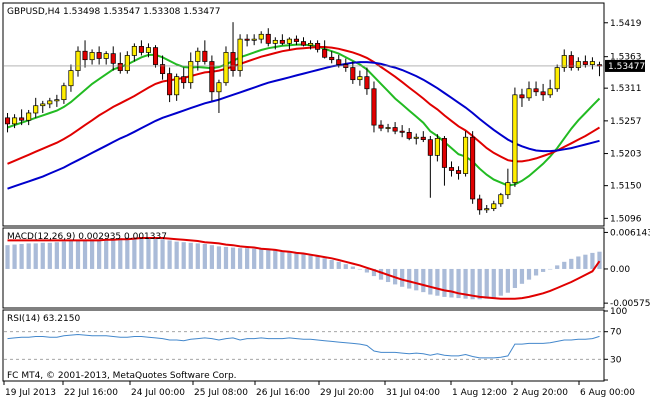 Image resolution: width=650 pixels, height=400 pixels. What do you see at coordinates (87, 237) in the screenshot?
I see `macd-panel-label: MACD(12,26,9) 0.002935 0.001337` at bounding box center [87, 237].